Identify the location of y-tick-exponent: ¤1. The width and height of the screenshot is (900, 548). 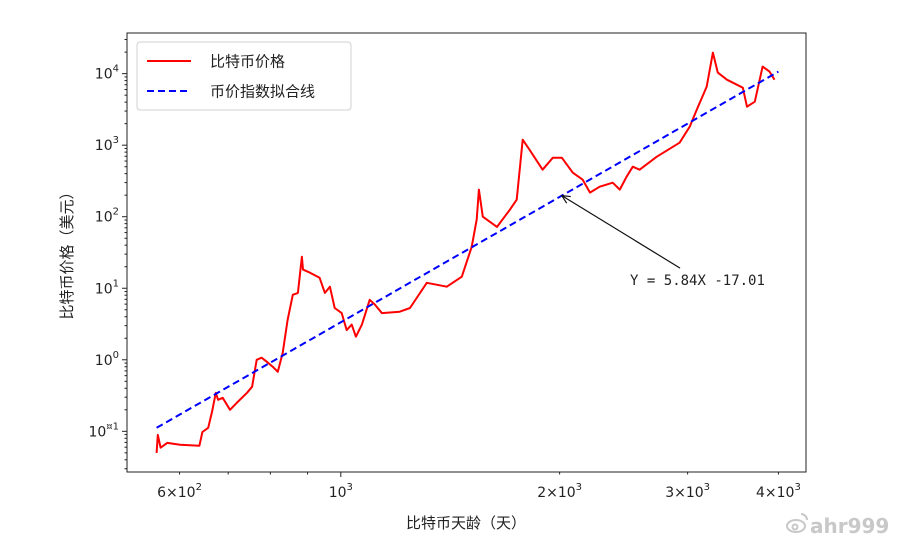
(112, 426).